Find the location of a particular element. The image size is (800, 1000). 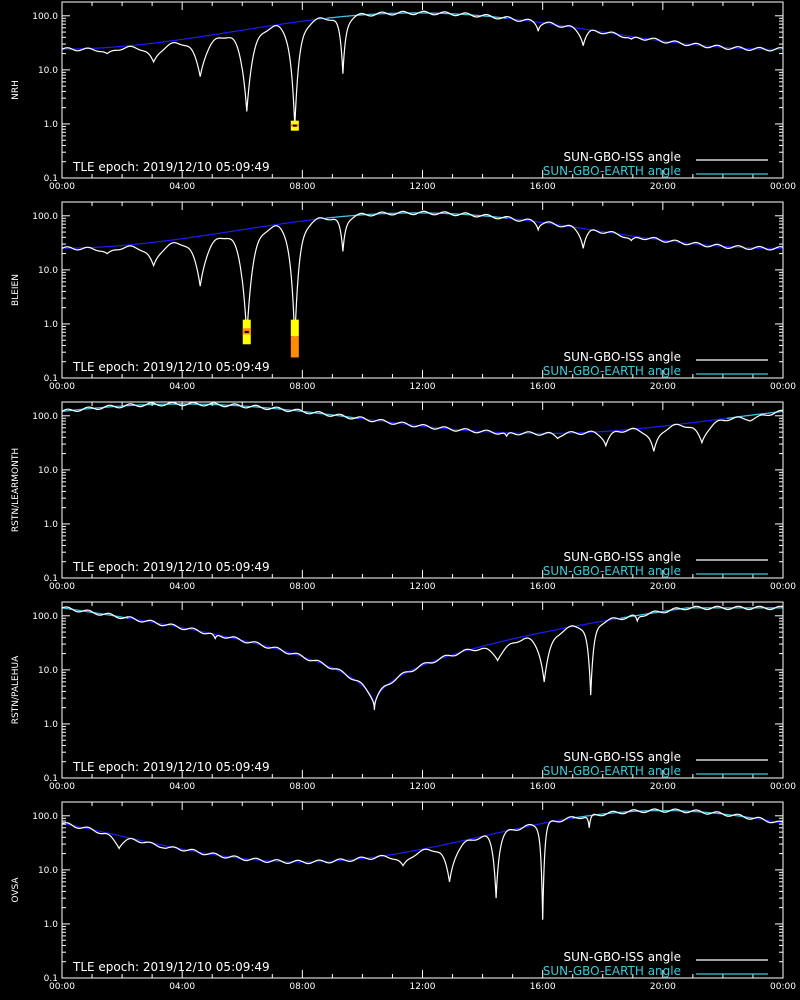

y-axis-label: RSTN/LEARMONTH is located at coordinates (16, 490).